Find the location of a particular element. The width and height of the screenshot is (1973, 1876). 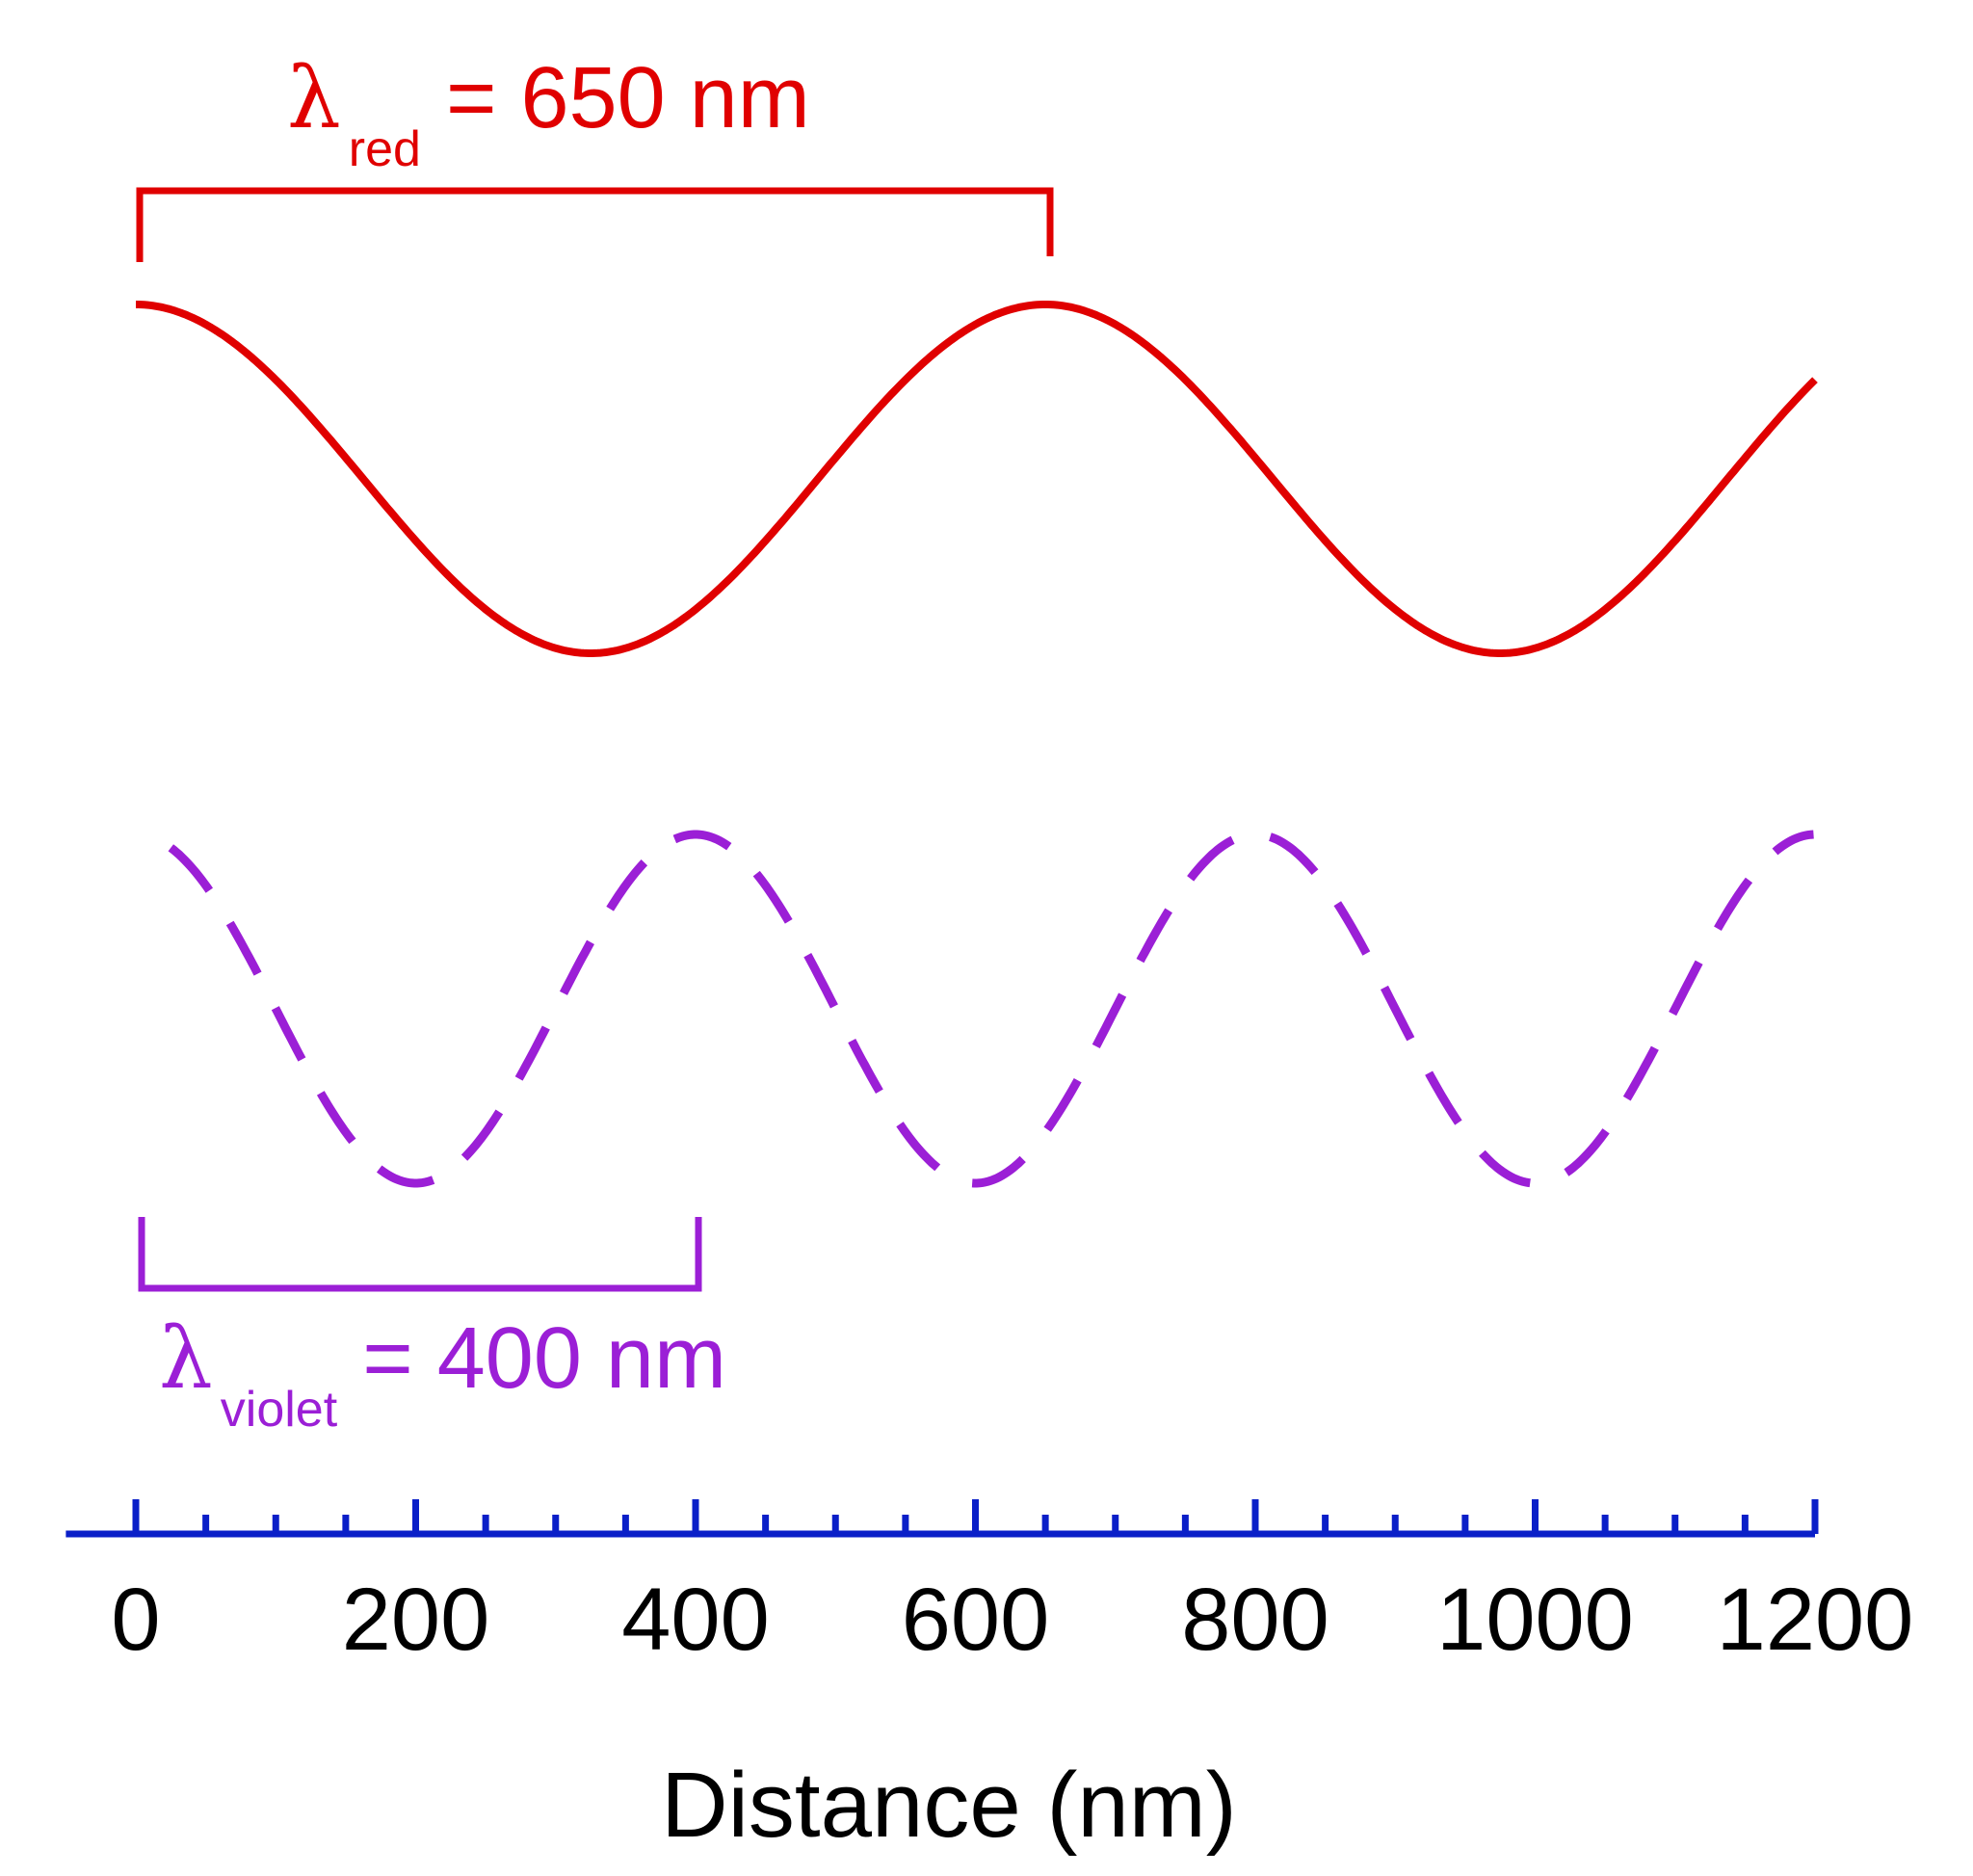

red-wavelength-bracket is located at coordinates (595, 224).